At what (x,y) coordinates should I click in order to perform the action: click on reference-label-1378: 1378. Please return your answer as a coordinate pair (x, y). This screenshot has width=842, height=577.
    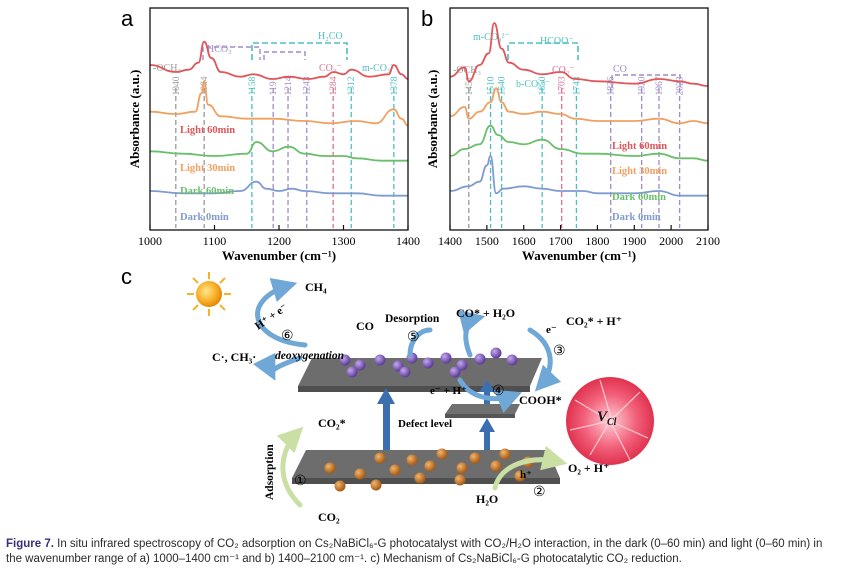
    Looking at the image, I should click on (395, 85).